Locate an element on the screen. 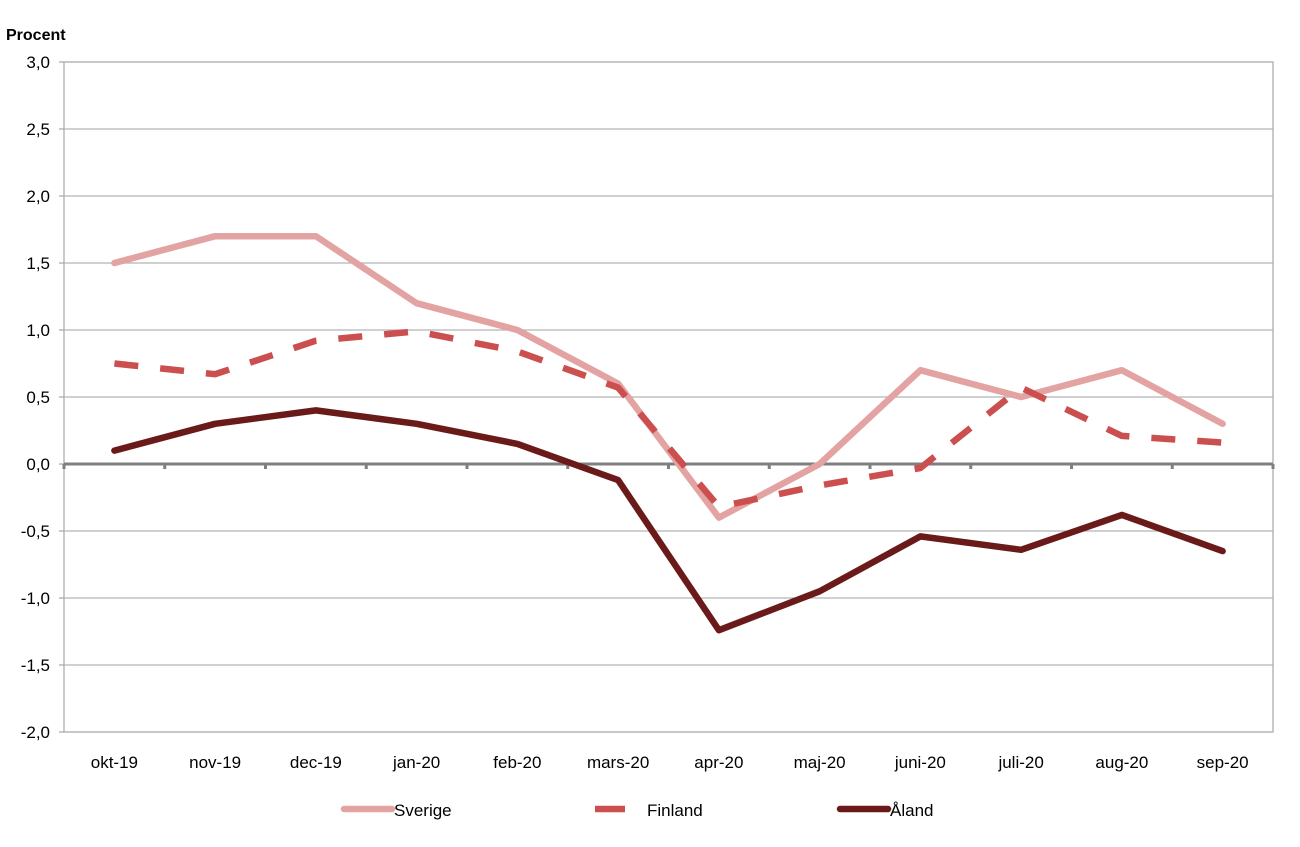 The width and height of the screenshot is (1300, 847). y-axis-tick-labels: 3,0 2,5 2,0 1,5 1,0 0,5 0,0 -0,5 -1,0 -1,5 -2,0 is located at coordinates (35, 397).